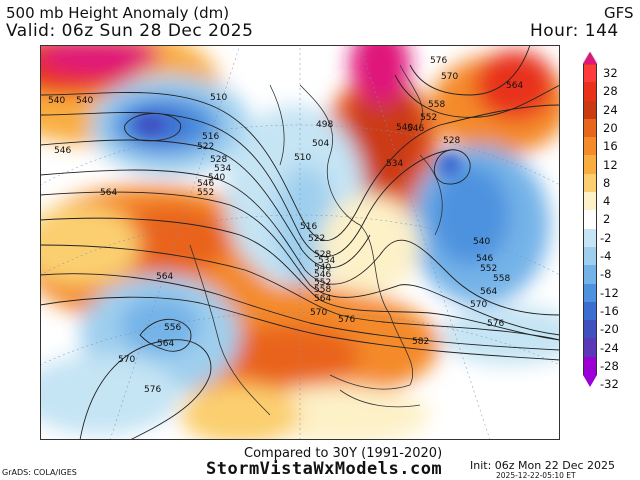 This screenshot has width=640, height=480. I want to click on contour-label: 582, so click(420, 342).